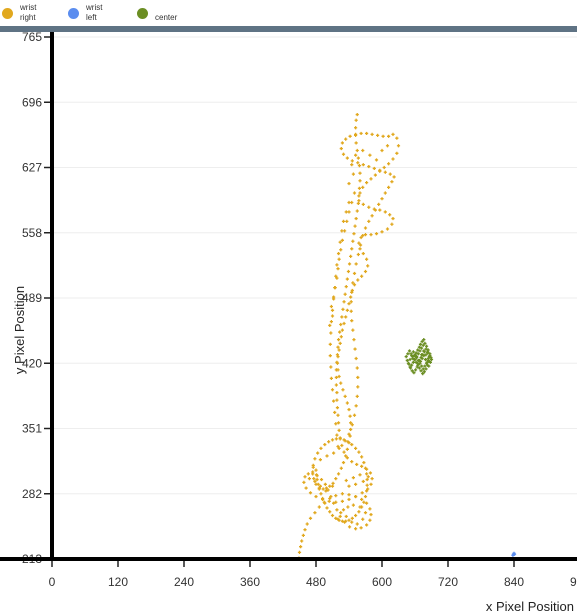 The image size is (577, 616). I want to click on x-tick-label: 360, so click(250, 582).